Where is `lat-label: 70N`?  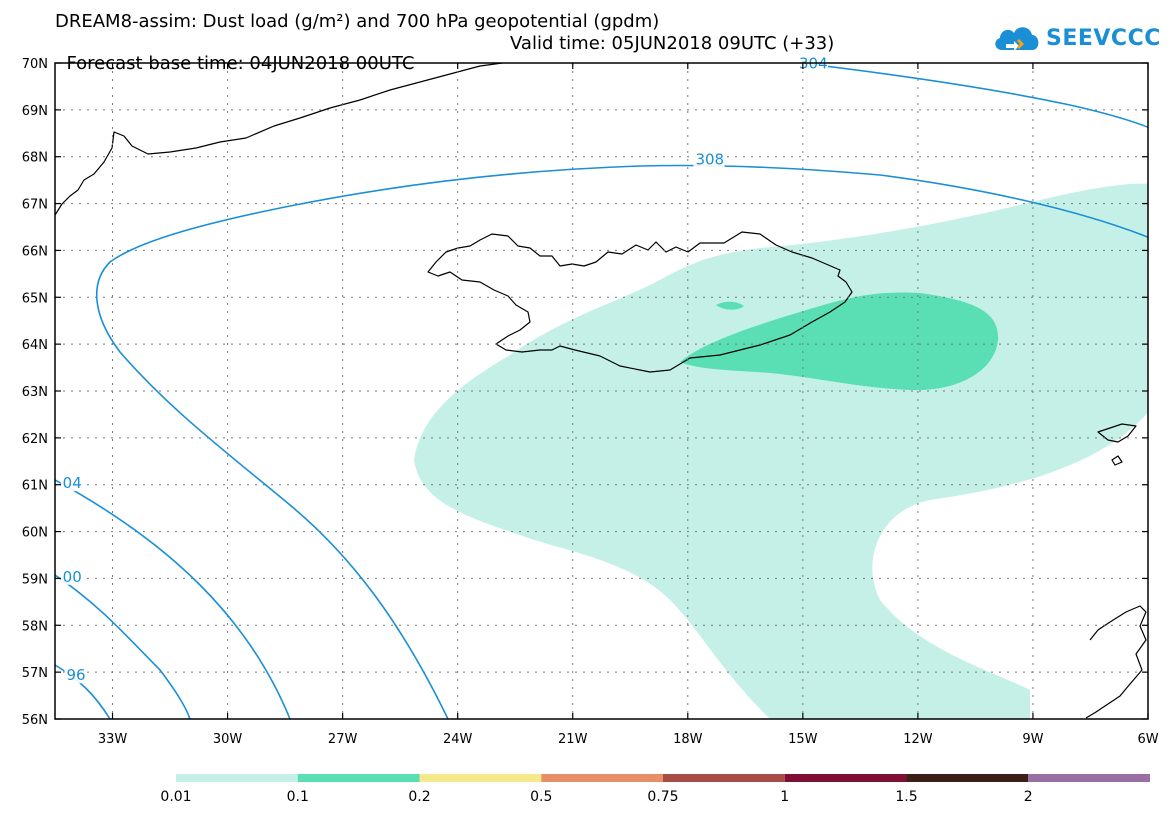
lat-label: 70N is located at coordinates (35, 64).